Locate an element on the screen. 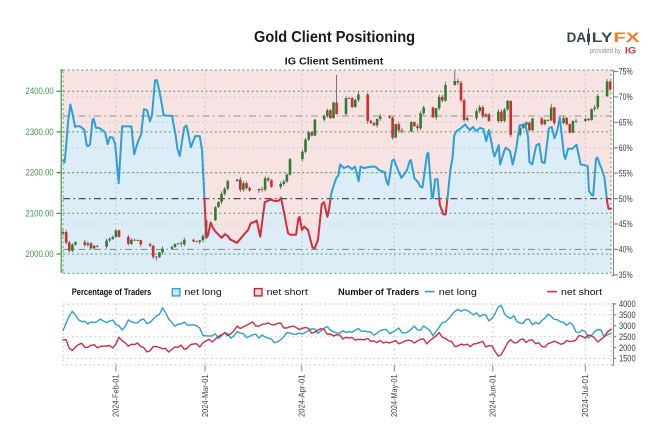  svg-text: 40% is located at coordinates (626, 250).